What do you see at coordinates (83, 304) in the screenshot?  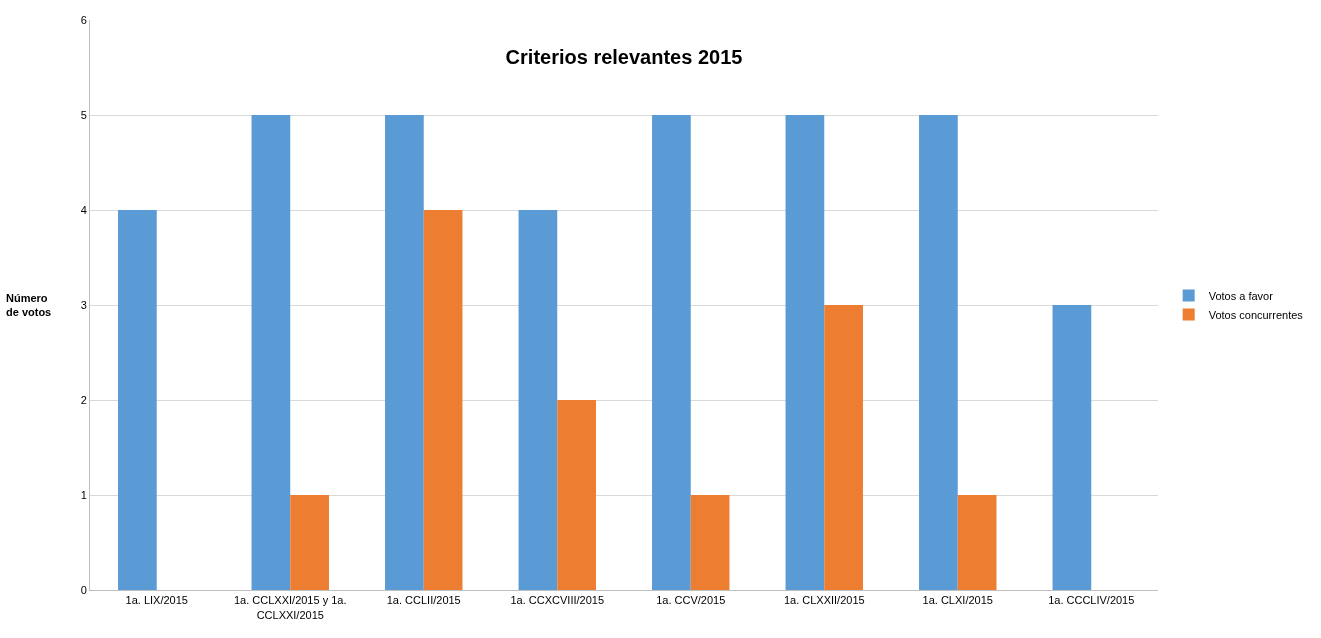 I see `y-tick-label: 3` at bounding box center [83, 304].